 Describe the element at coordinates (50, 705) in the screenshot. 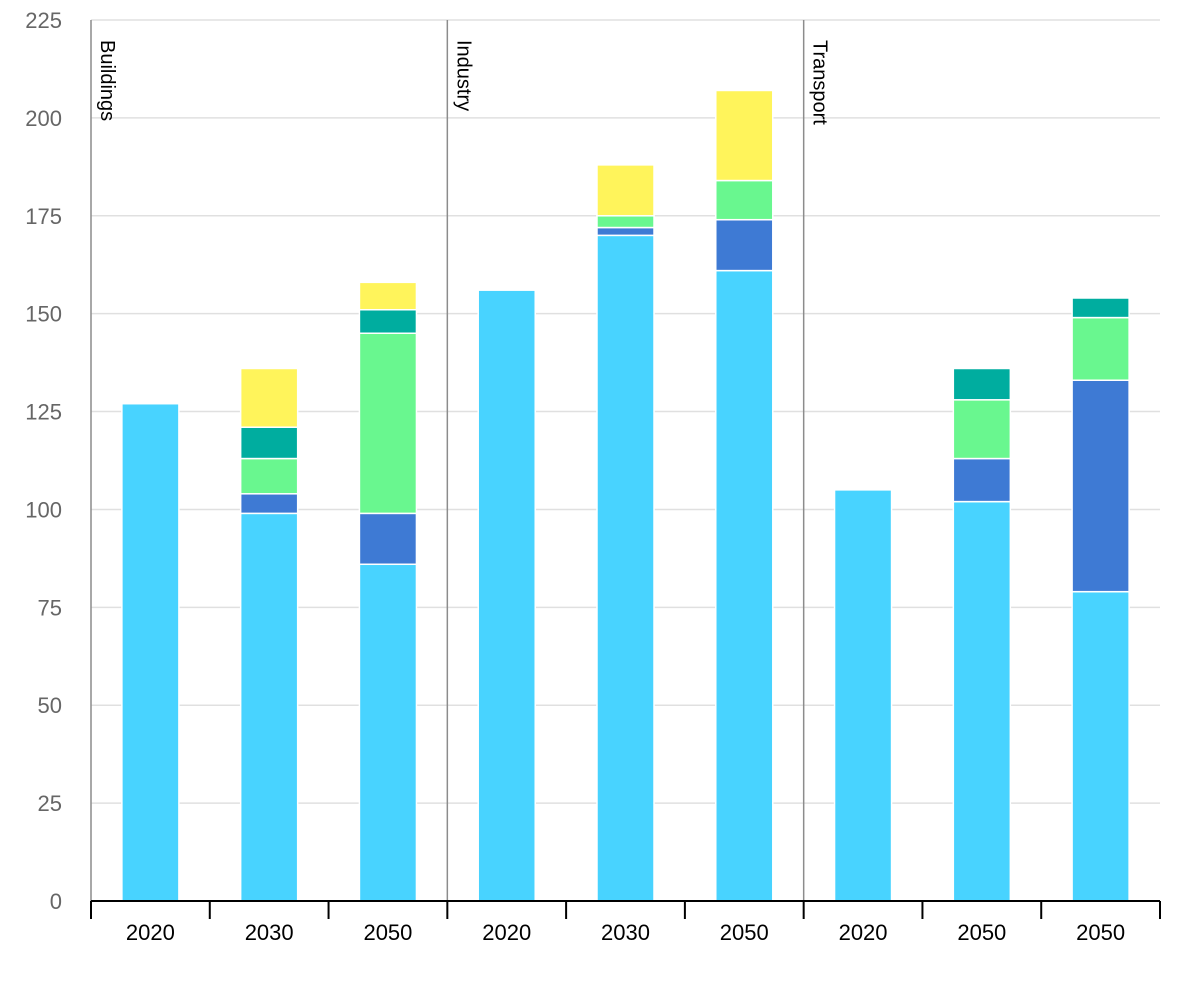

I see `y-tick-label: 50` at that location.